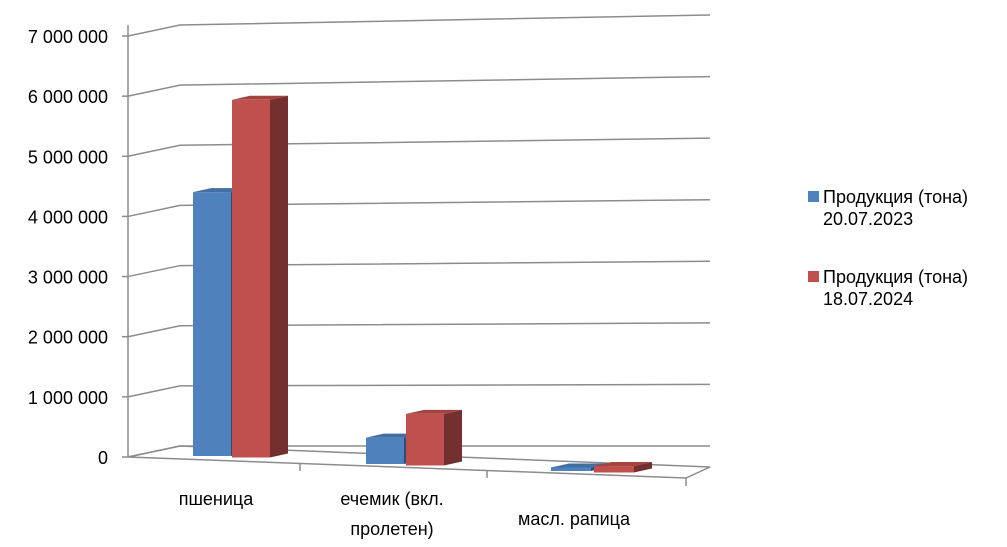 Image resolution: width=1007 pixels, height=547 pixels. I want to click on y-tick-label: 2 000 000, so click(68, 338).